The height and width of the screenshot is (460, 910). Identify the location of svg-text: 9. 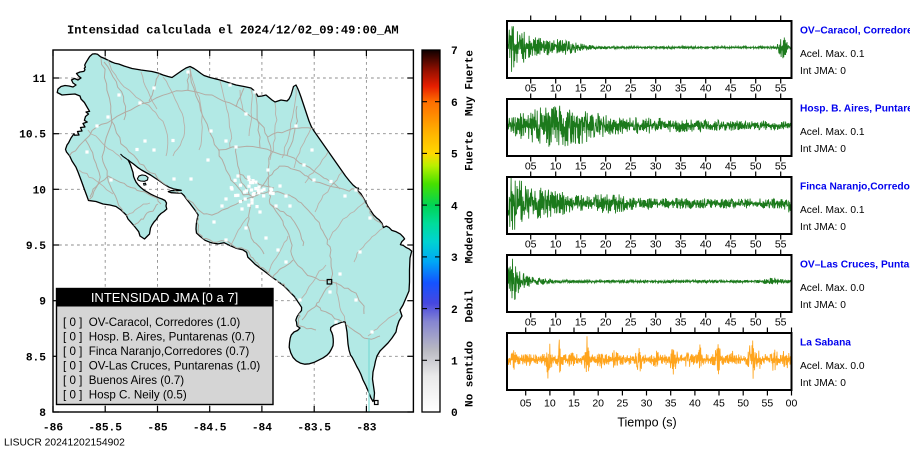
(42, 303).